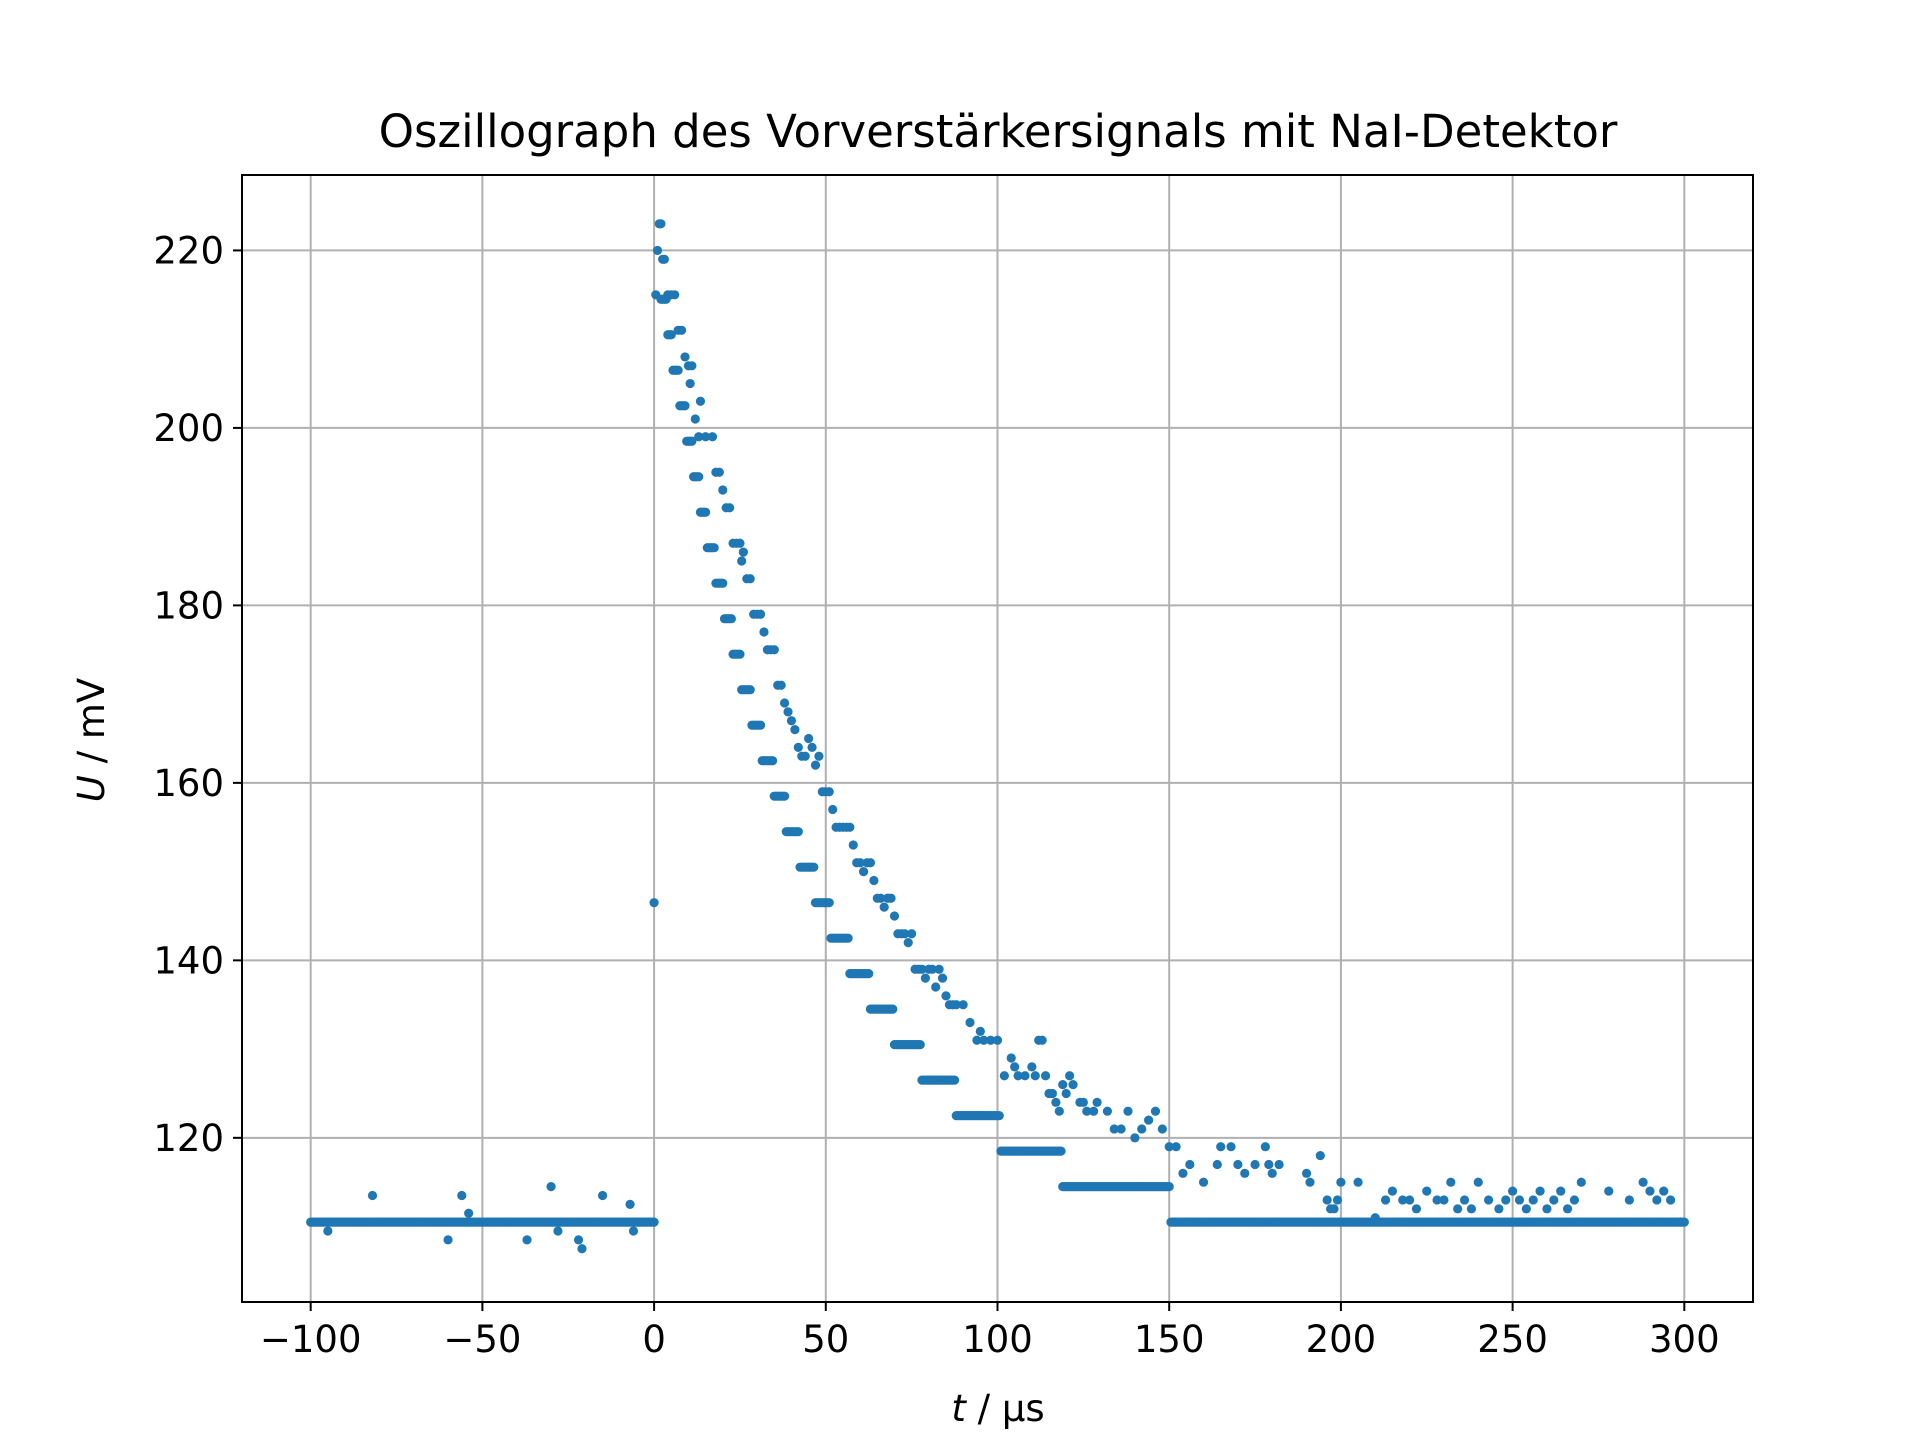 The image size is (1920, 1440). I want to click on x-tick-label: 250, so click(1512, 1339).